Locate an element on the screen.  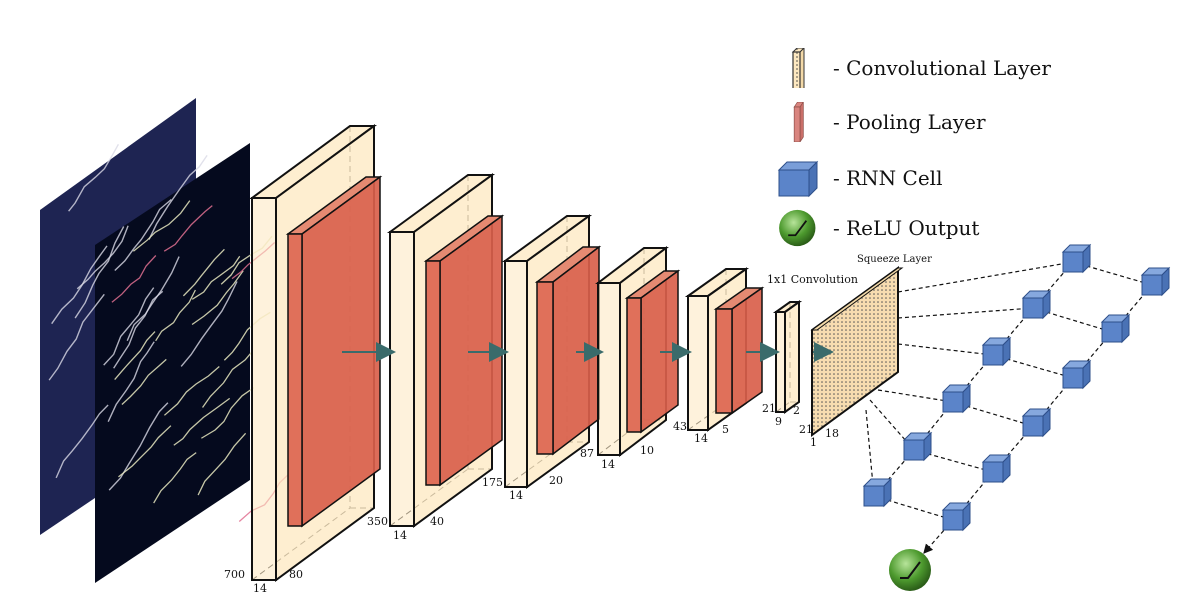
rnn-cell-b1-front is located at coordinates (953, 520).